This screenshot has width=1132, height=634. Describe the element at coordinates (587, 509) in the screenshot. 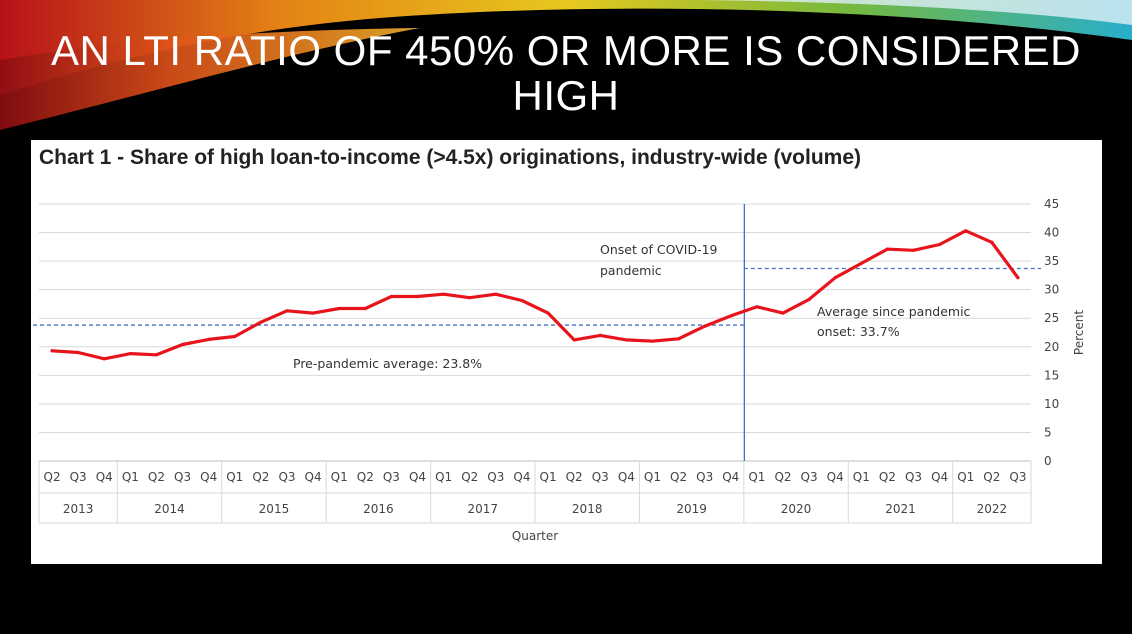

I see `year-label: 2018` at that location.